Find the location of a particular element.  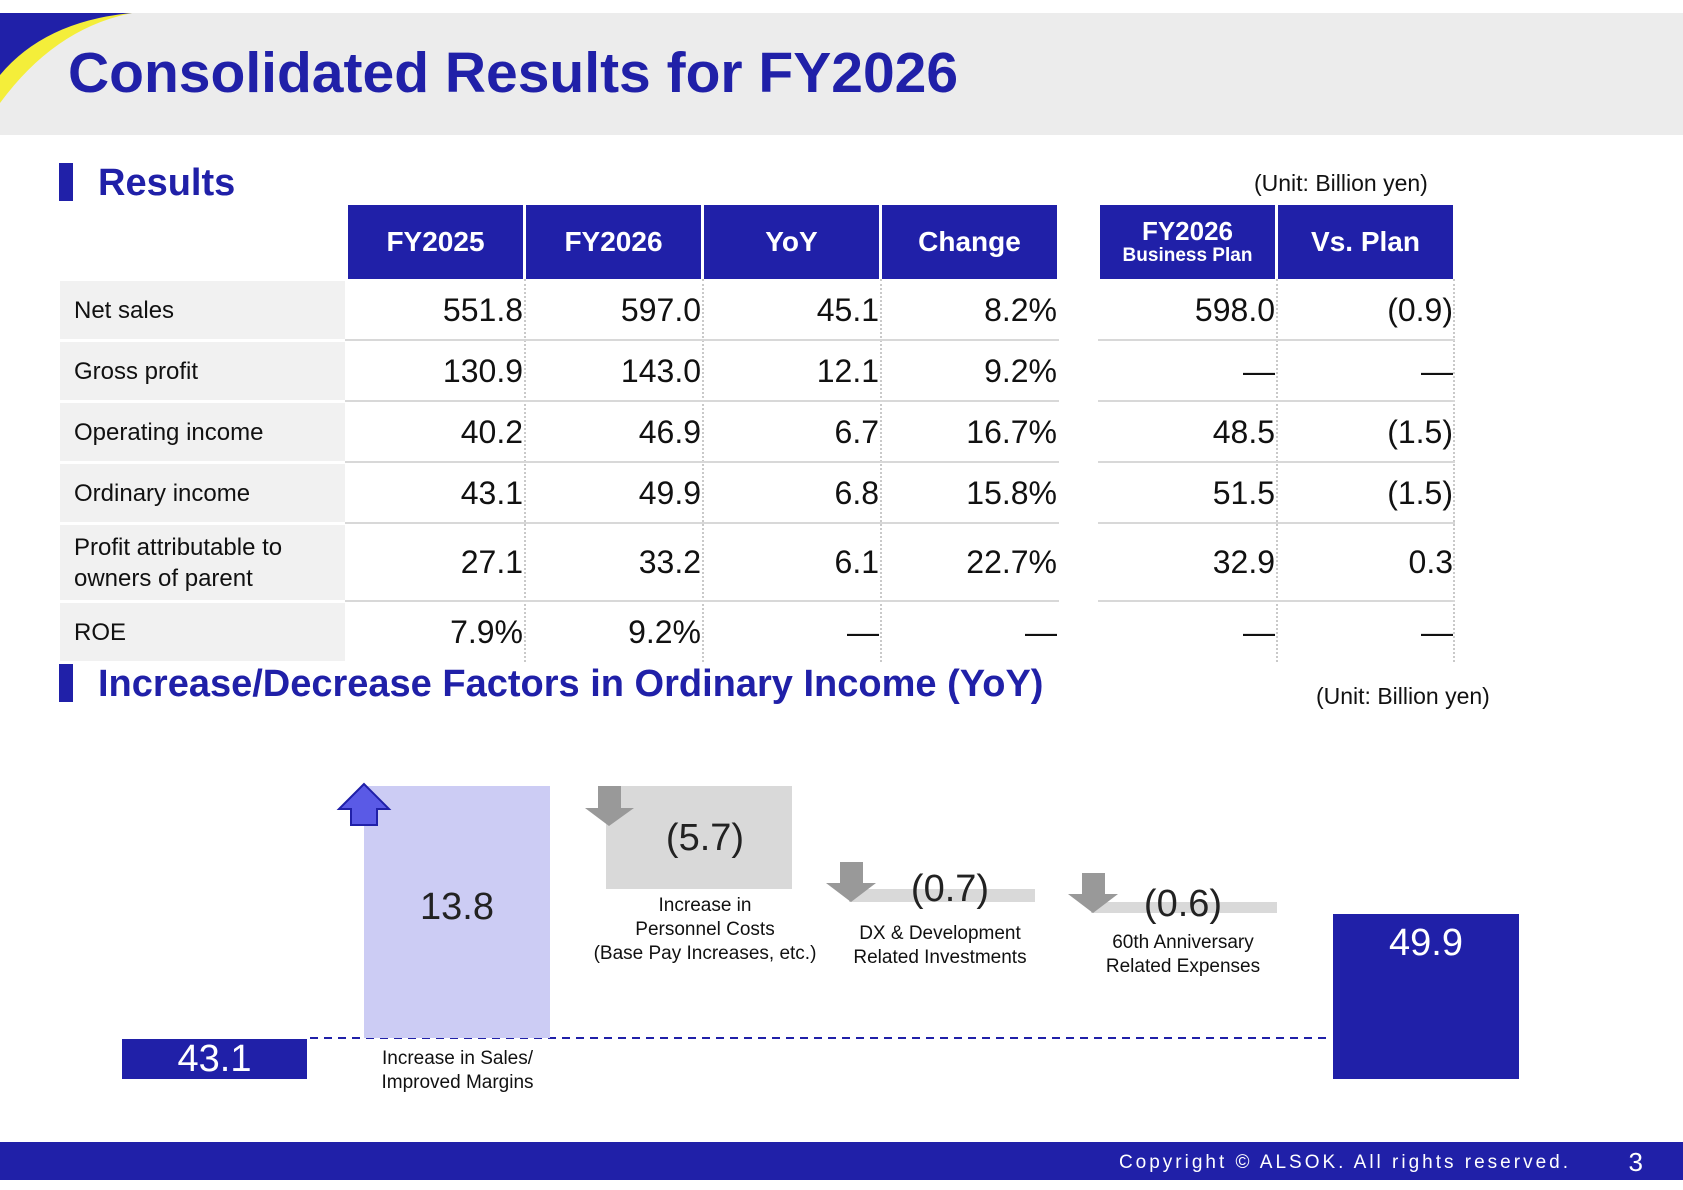

row-label-operating-income: Operating income is located at coordinates (202, 432).